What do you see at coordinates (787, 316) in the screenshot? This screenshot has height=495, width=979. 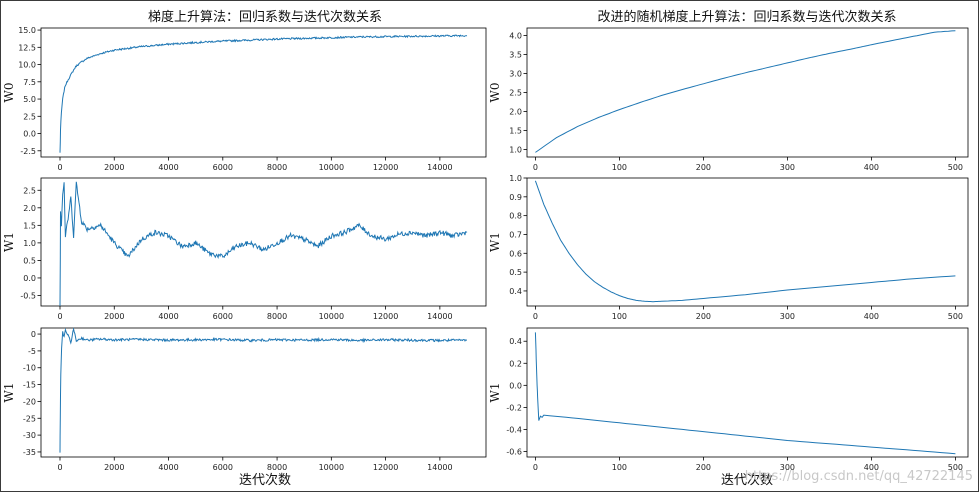 I see `panel-4-x-tick-label: 300` at bounding box center [787, 316].